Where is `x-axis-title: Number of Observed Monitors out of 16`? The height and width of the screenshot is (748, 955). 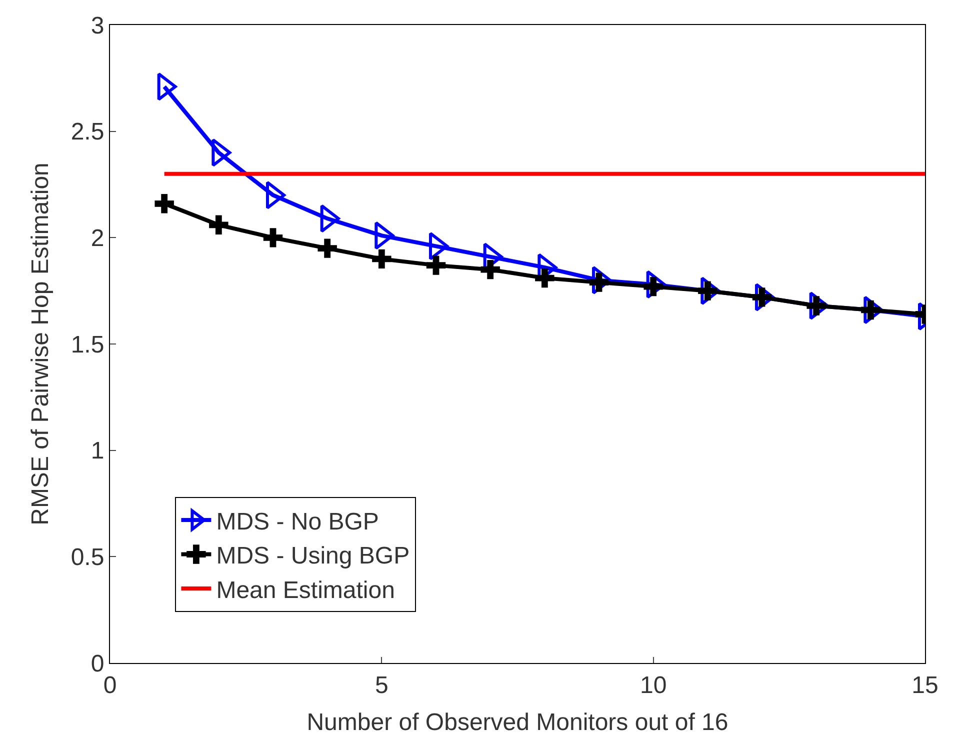
x-axis-title: Number of Observed Monitors out of 16 is located at coordinates (517, 722).